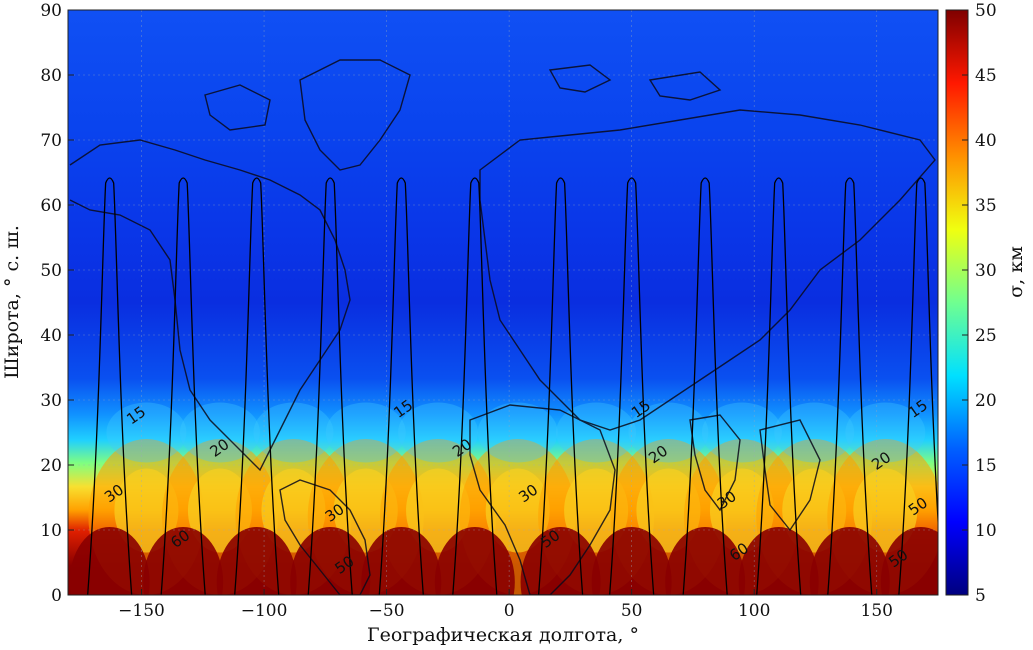  I want to click on y-tick-label: 80, so click(51, 76).